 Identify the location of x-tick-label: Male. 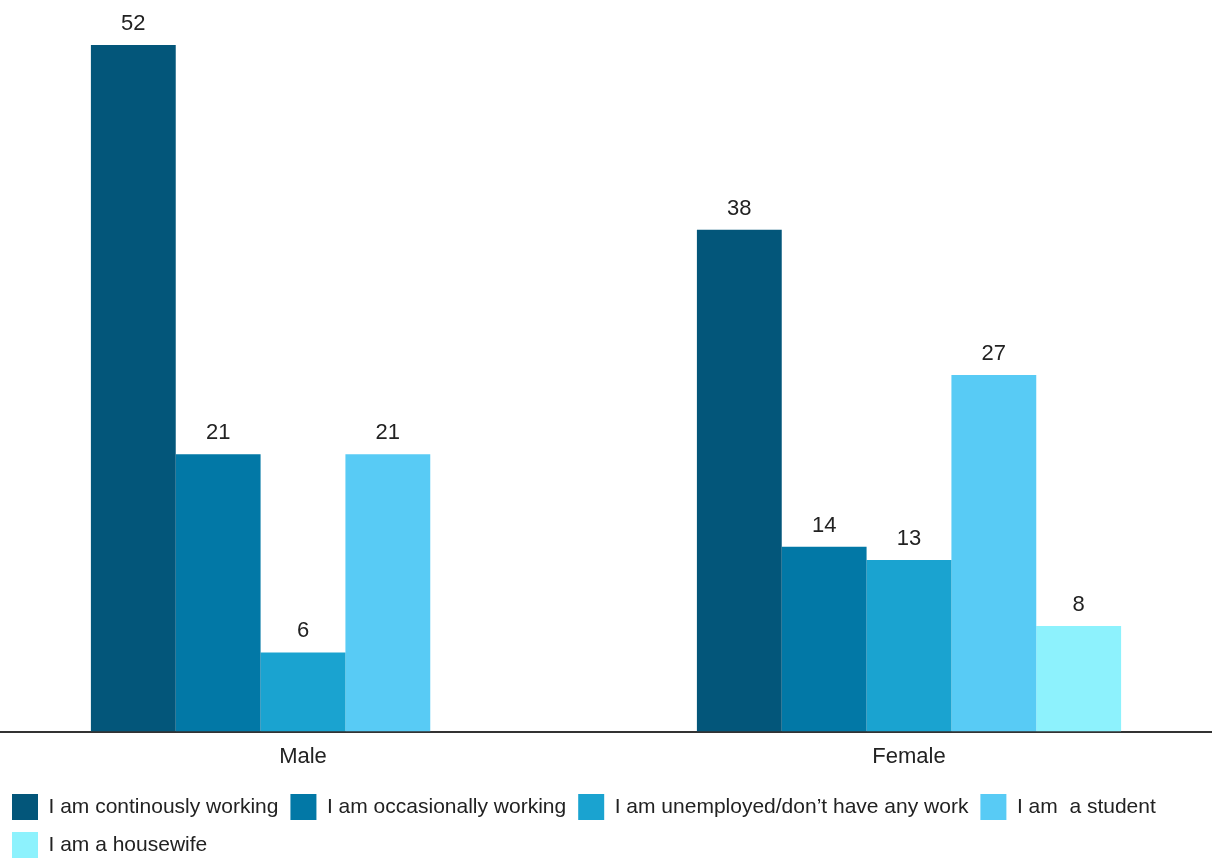
(303, 755).